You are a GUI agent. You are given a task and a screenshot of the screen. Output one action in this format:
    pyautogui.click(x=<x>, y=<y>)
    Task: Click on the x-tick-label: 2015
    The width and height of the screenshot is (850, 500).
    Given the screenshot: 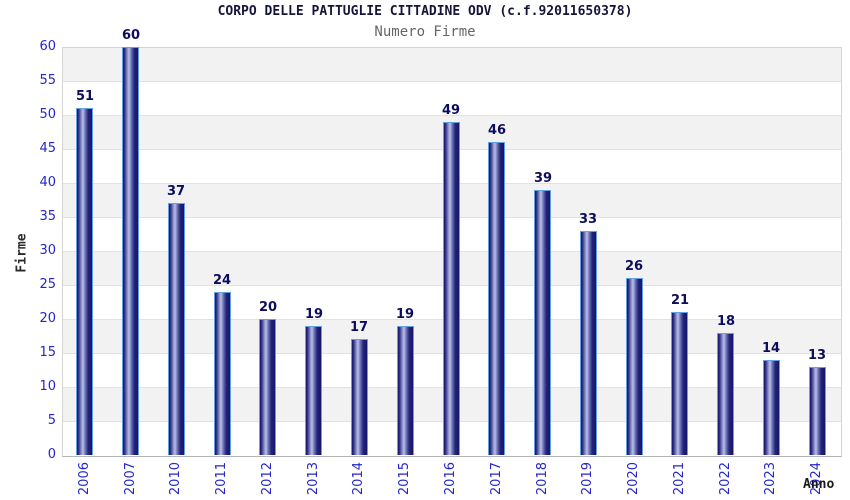 What is the action you would take?
    pyautogui.click(x=404, y=479)
    